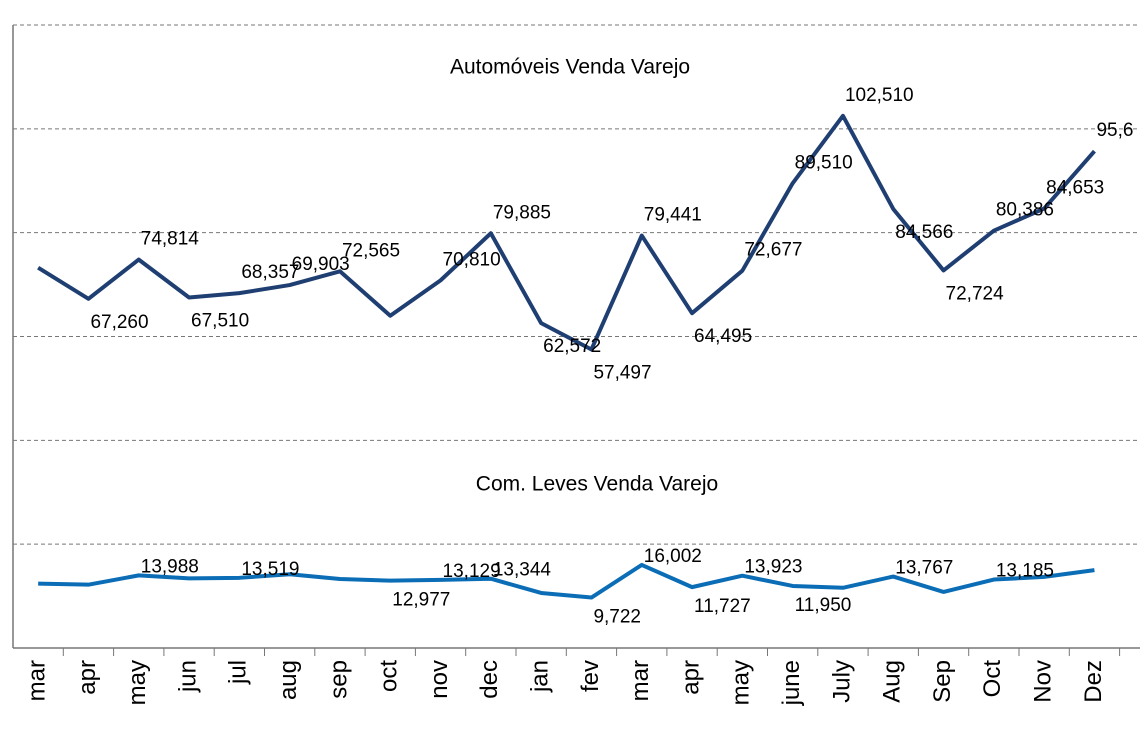  I want to click on data-label: 12,977, so click(421, 600).